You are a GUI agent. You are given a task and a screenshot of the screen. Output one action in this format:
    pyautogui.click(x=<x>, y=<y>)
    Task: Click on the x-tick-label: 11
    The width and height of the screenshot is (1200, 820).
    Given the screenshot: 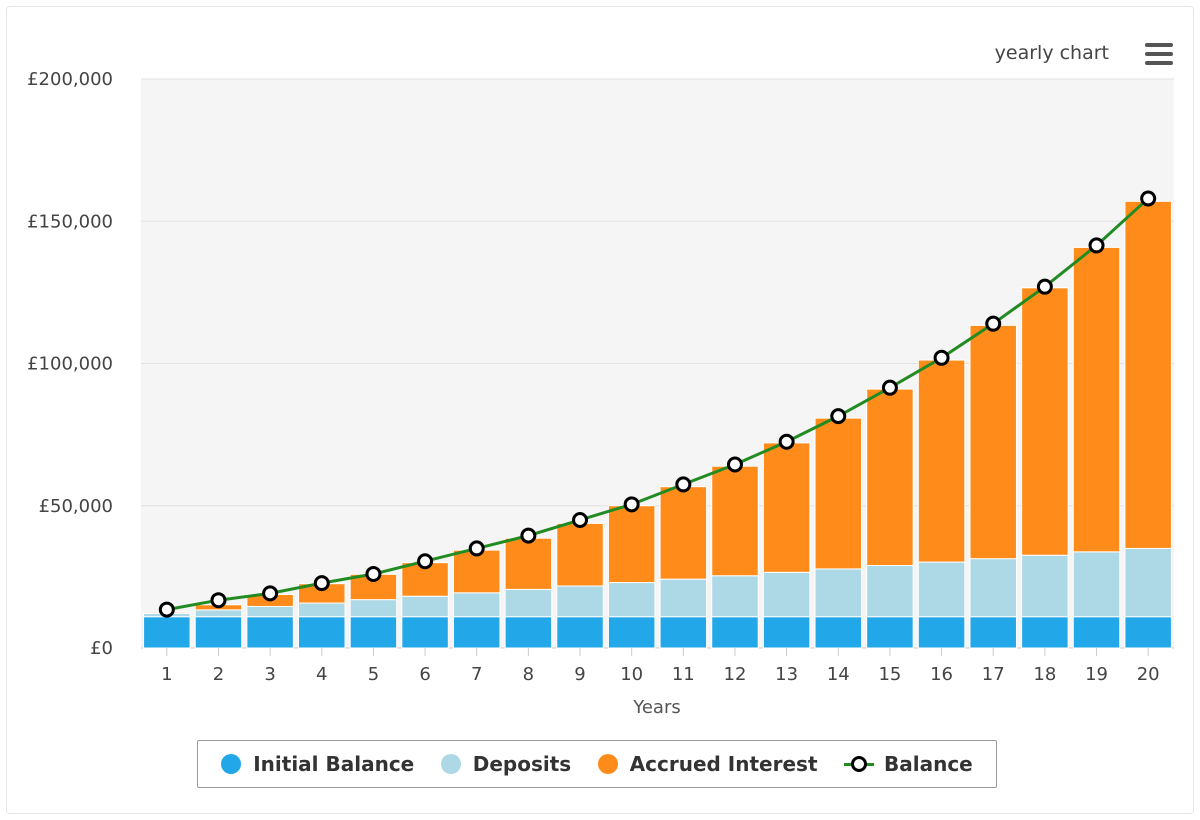 What is the action you would take?
    pyautogui.click(x=683, y=674)
    